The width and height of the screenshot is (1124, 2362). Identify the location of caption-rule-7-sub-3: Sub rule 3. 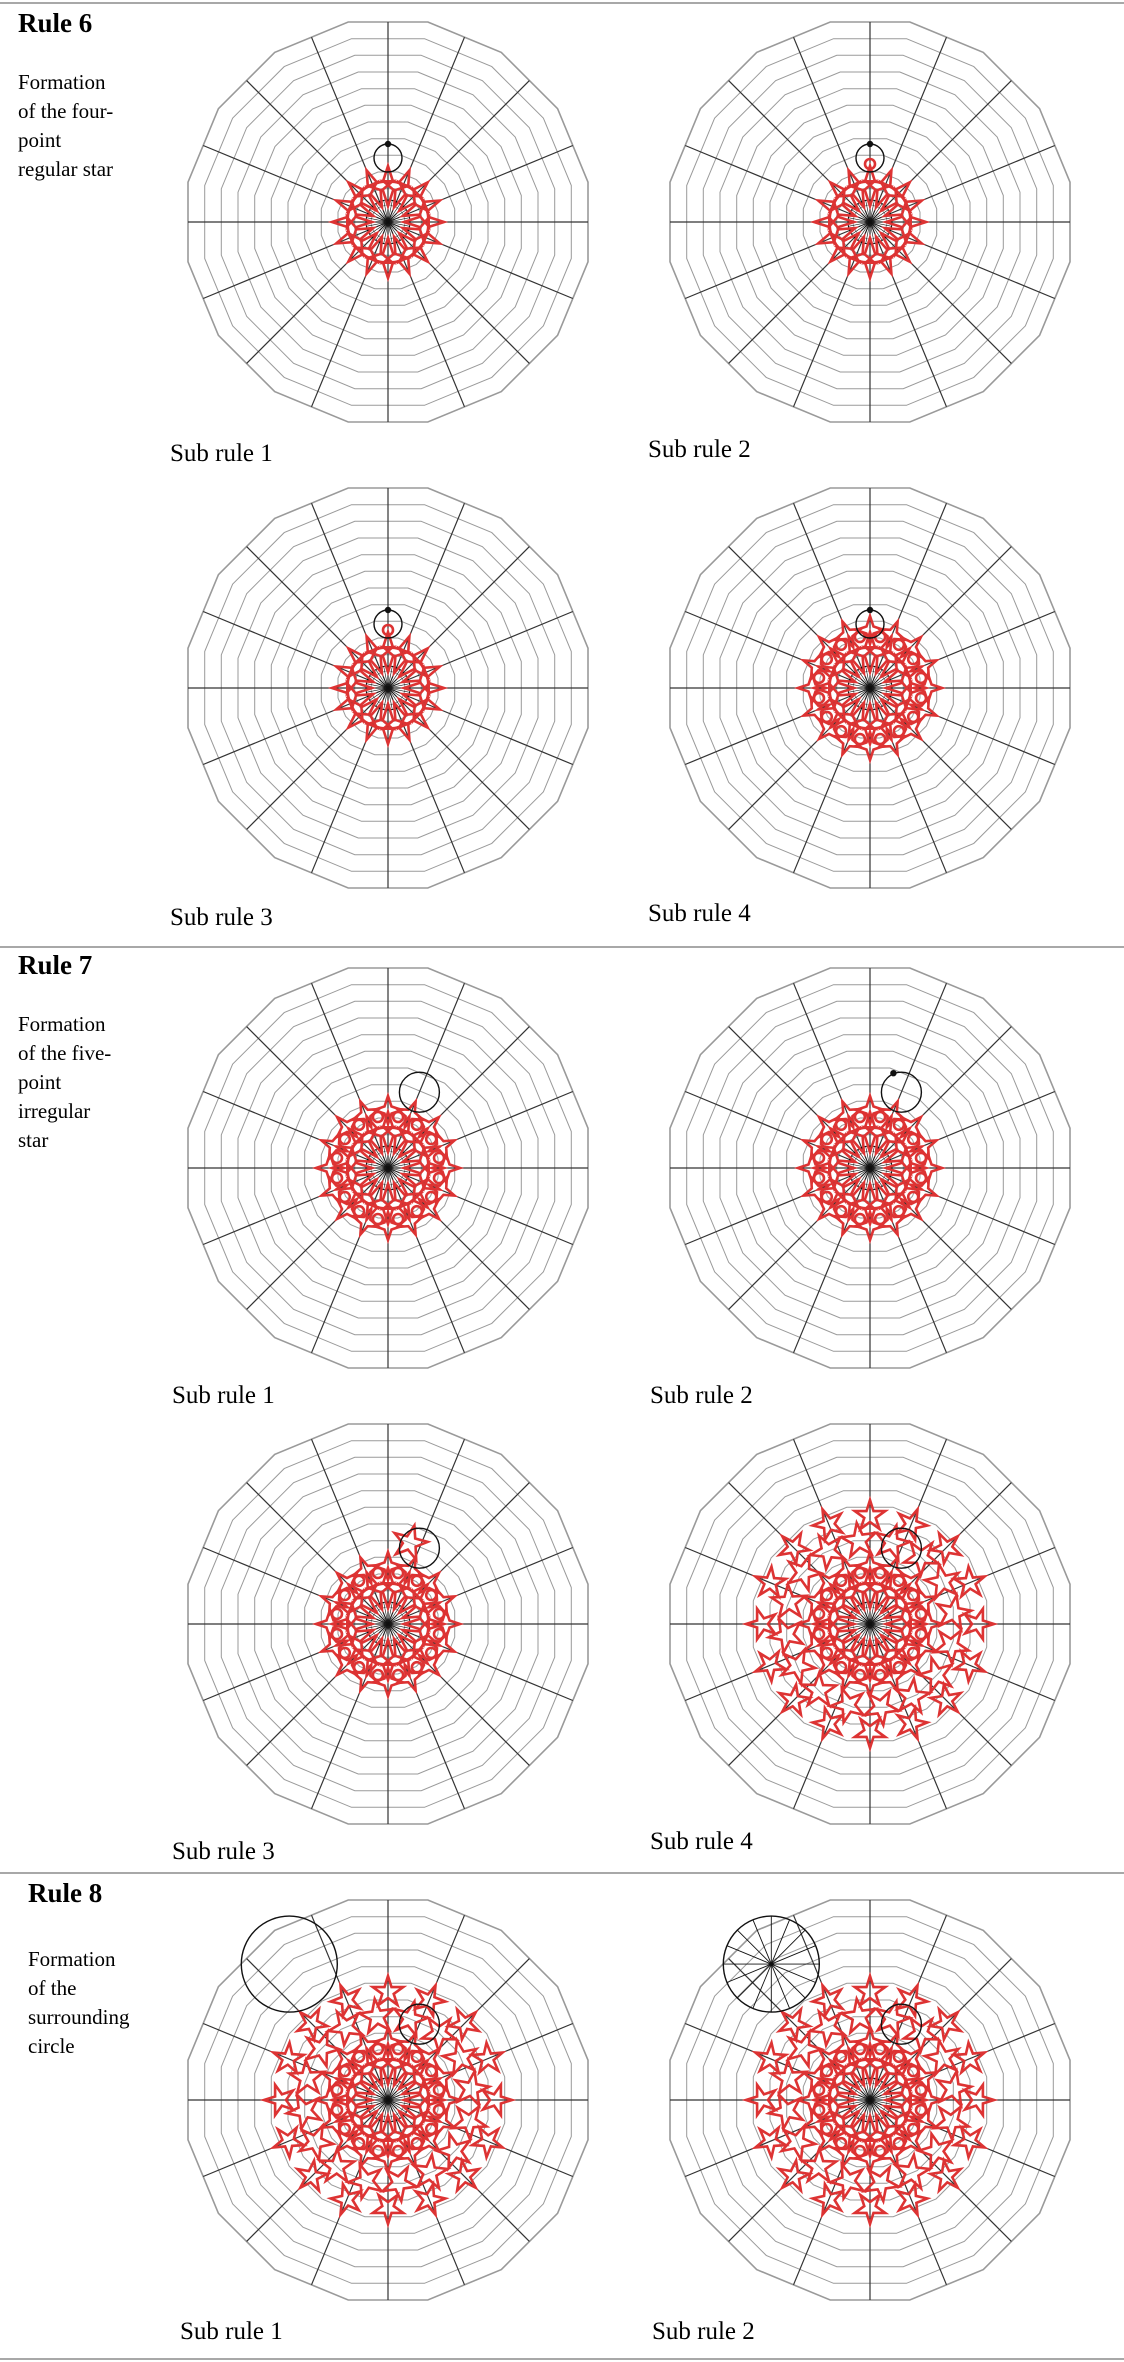
(223, 1851).